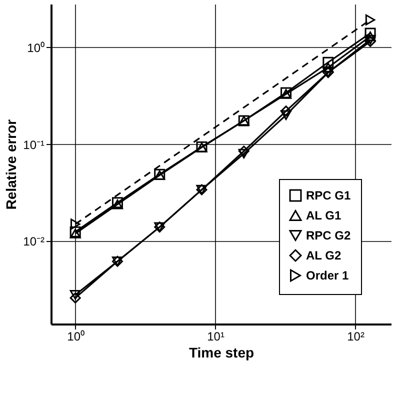 This screenshot has height=398, width=406. I want to click on x-tick-label: 10², so click(355, 337).